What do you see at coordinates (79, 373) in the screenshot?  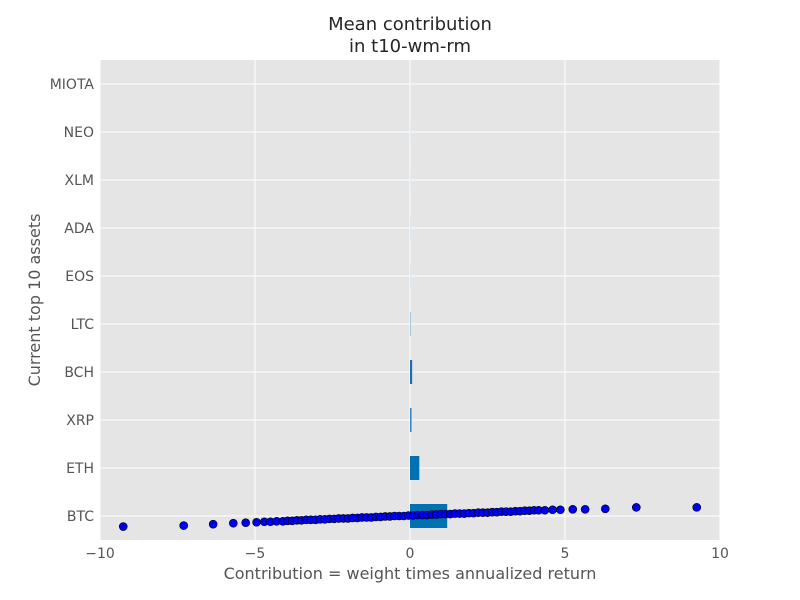 I see `y-tick-label: BCH` at bounding box center [79, 373].